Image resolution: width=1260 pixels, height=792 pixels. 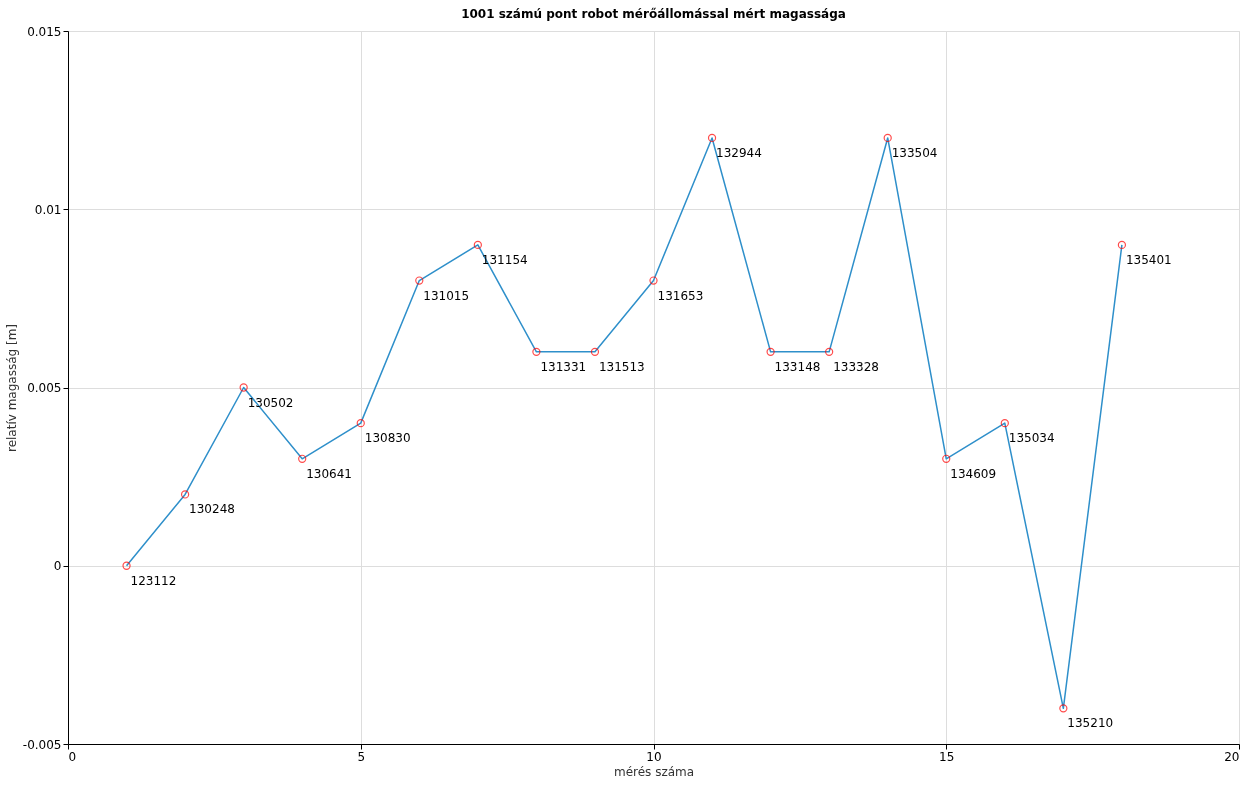 I want to click on x-tick-label: 0, so click(x=72, y=756).